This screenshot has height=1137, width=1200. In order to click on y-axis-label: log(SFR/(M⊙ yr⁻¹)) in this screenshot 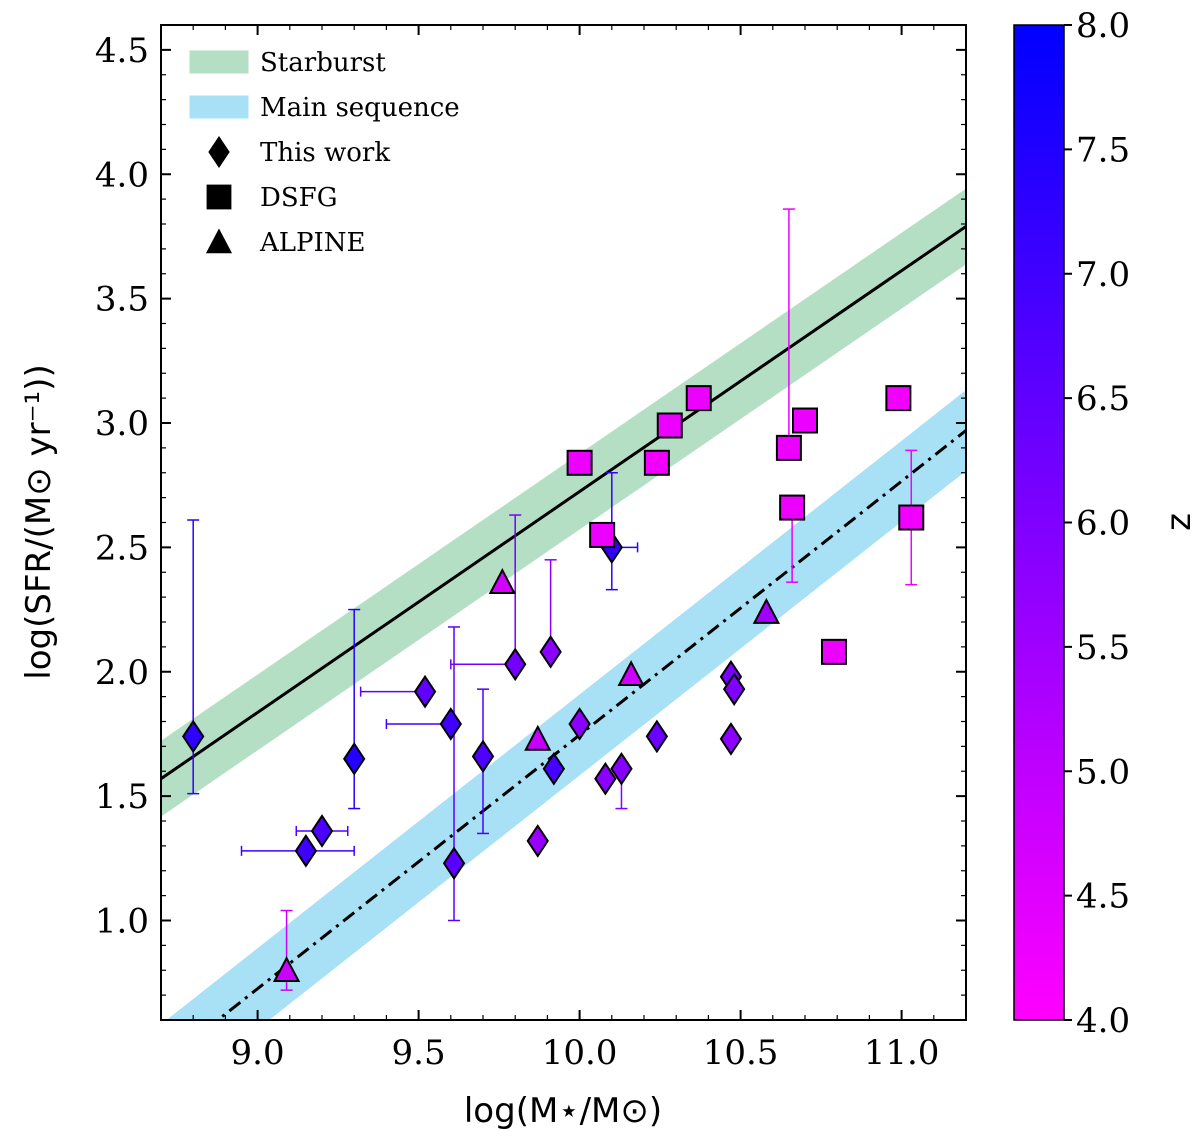, I will do `click(39, 521)`.